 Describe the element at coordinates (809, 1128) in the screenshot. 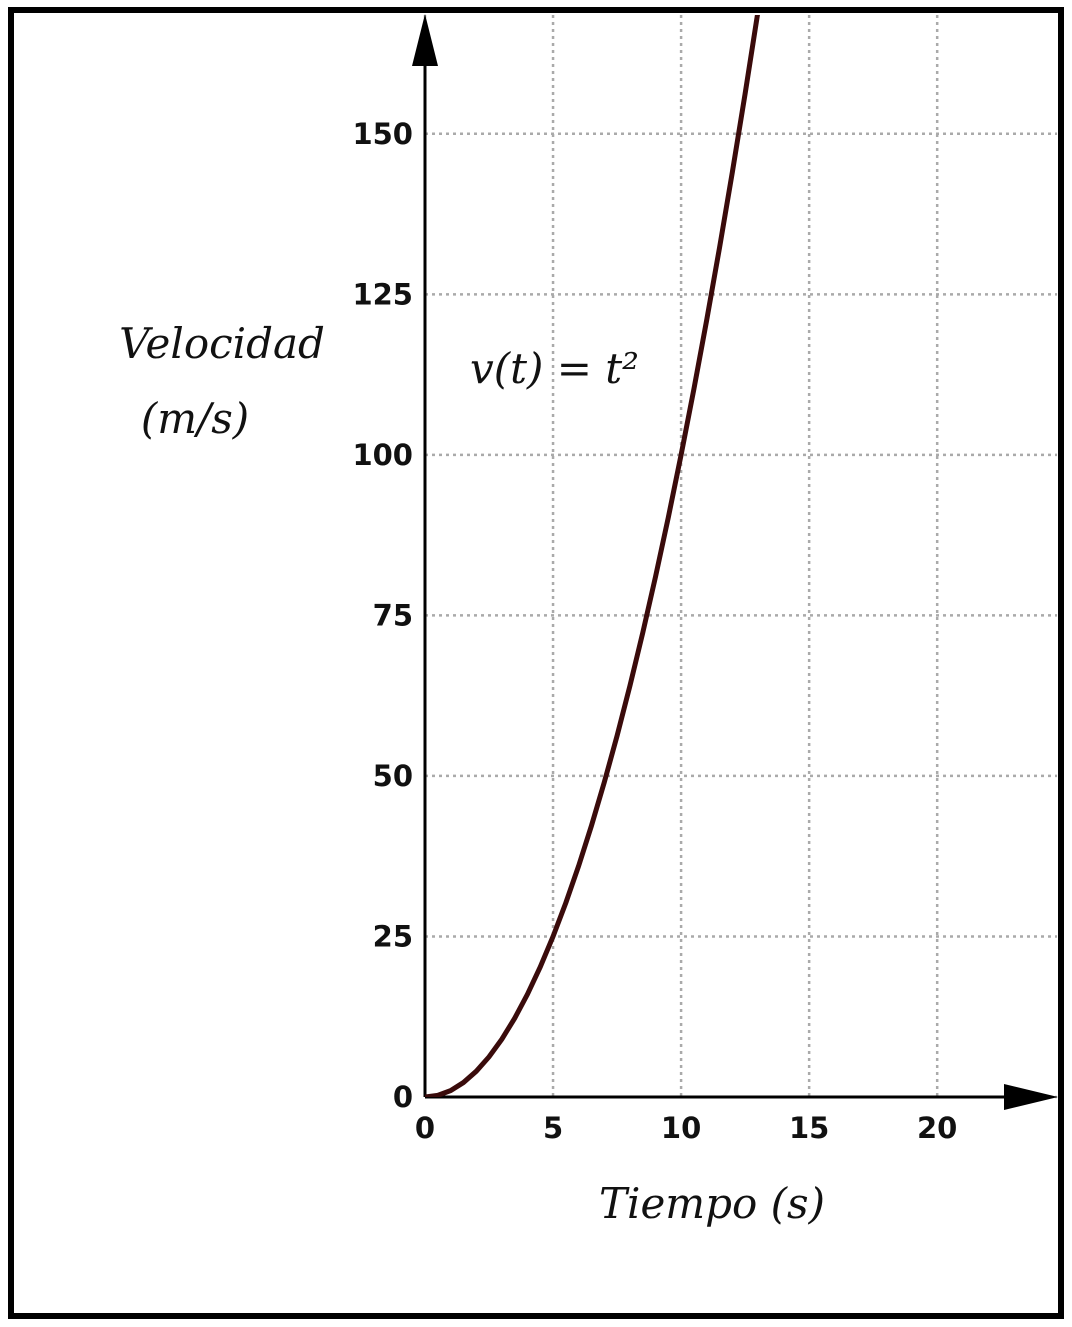

I see `x-tick-label: 15` at that location.